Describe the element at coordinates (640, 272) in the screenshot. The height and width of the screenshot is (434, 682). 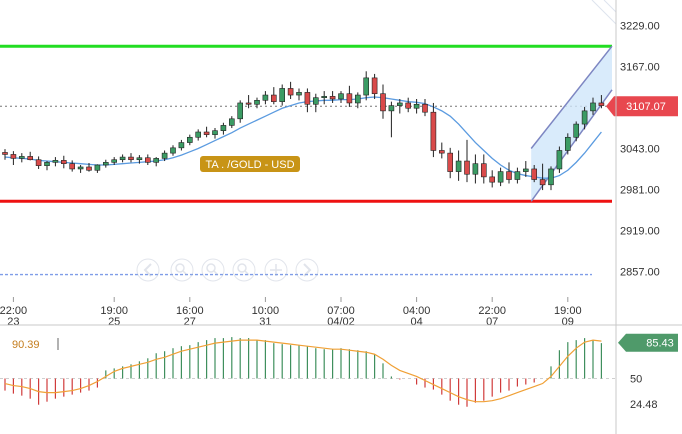
I see `price-tick-label: 2857.00` at that location.